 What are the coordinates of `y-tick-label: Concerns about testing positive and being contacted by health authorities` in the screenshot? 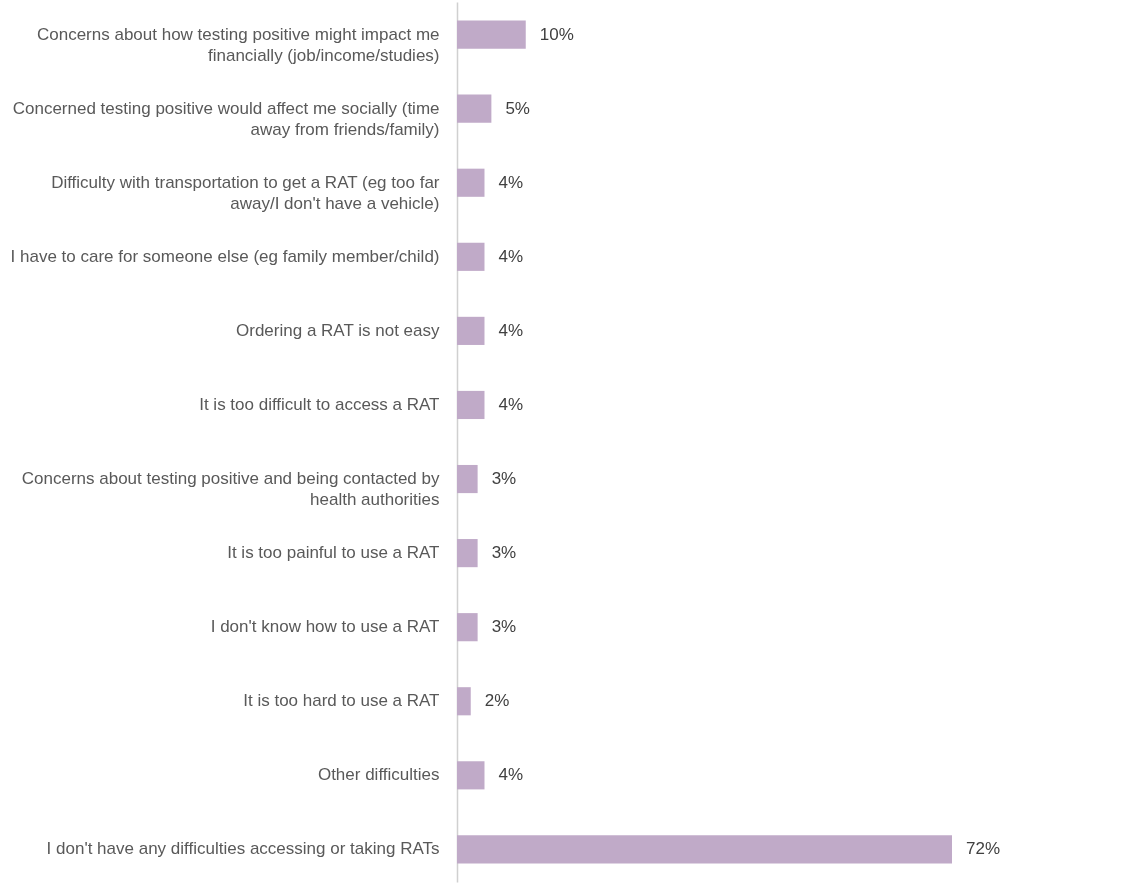 It's located at (230, 489).